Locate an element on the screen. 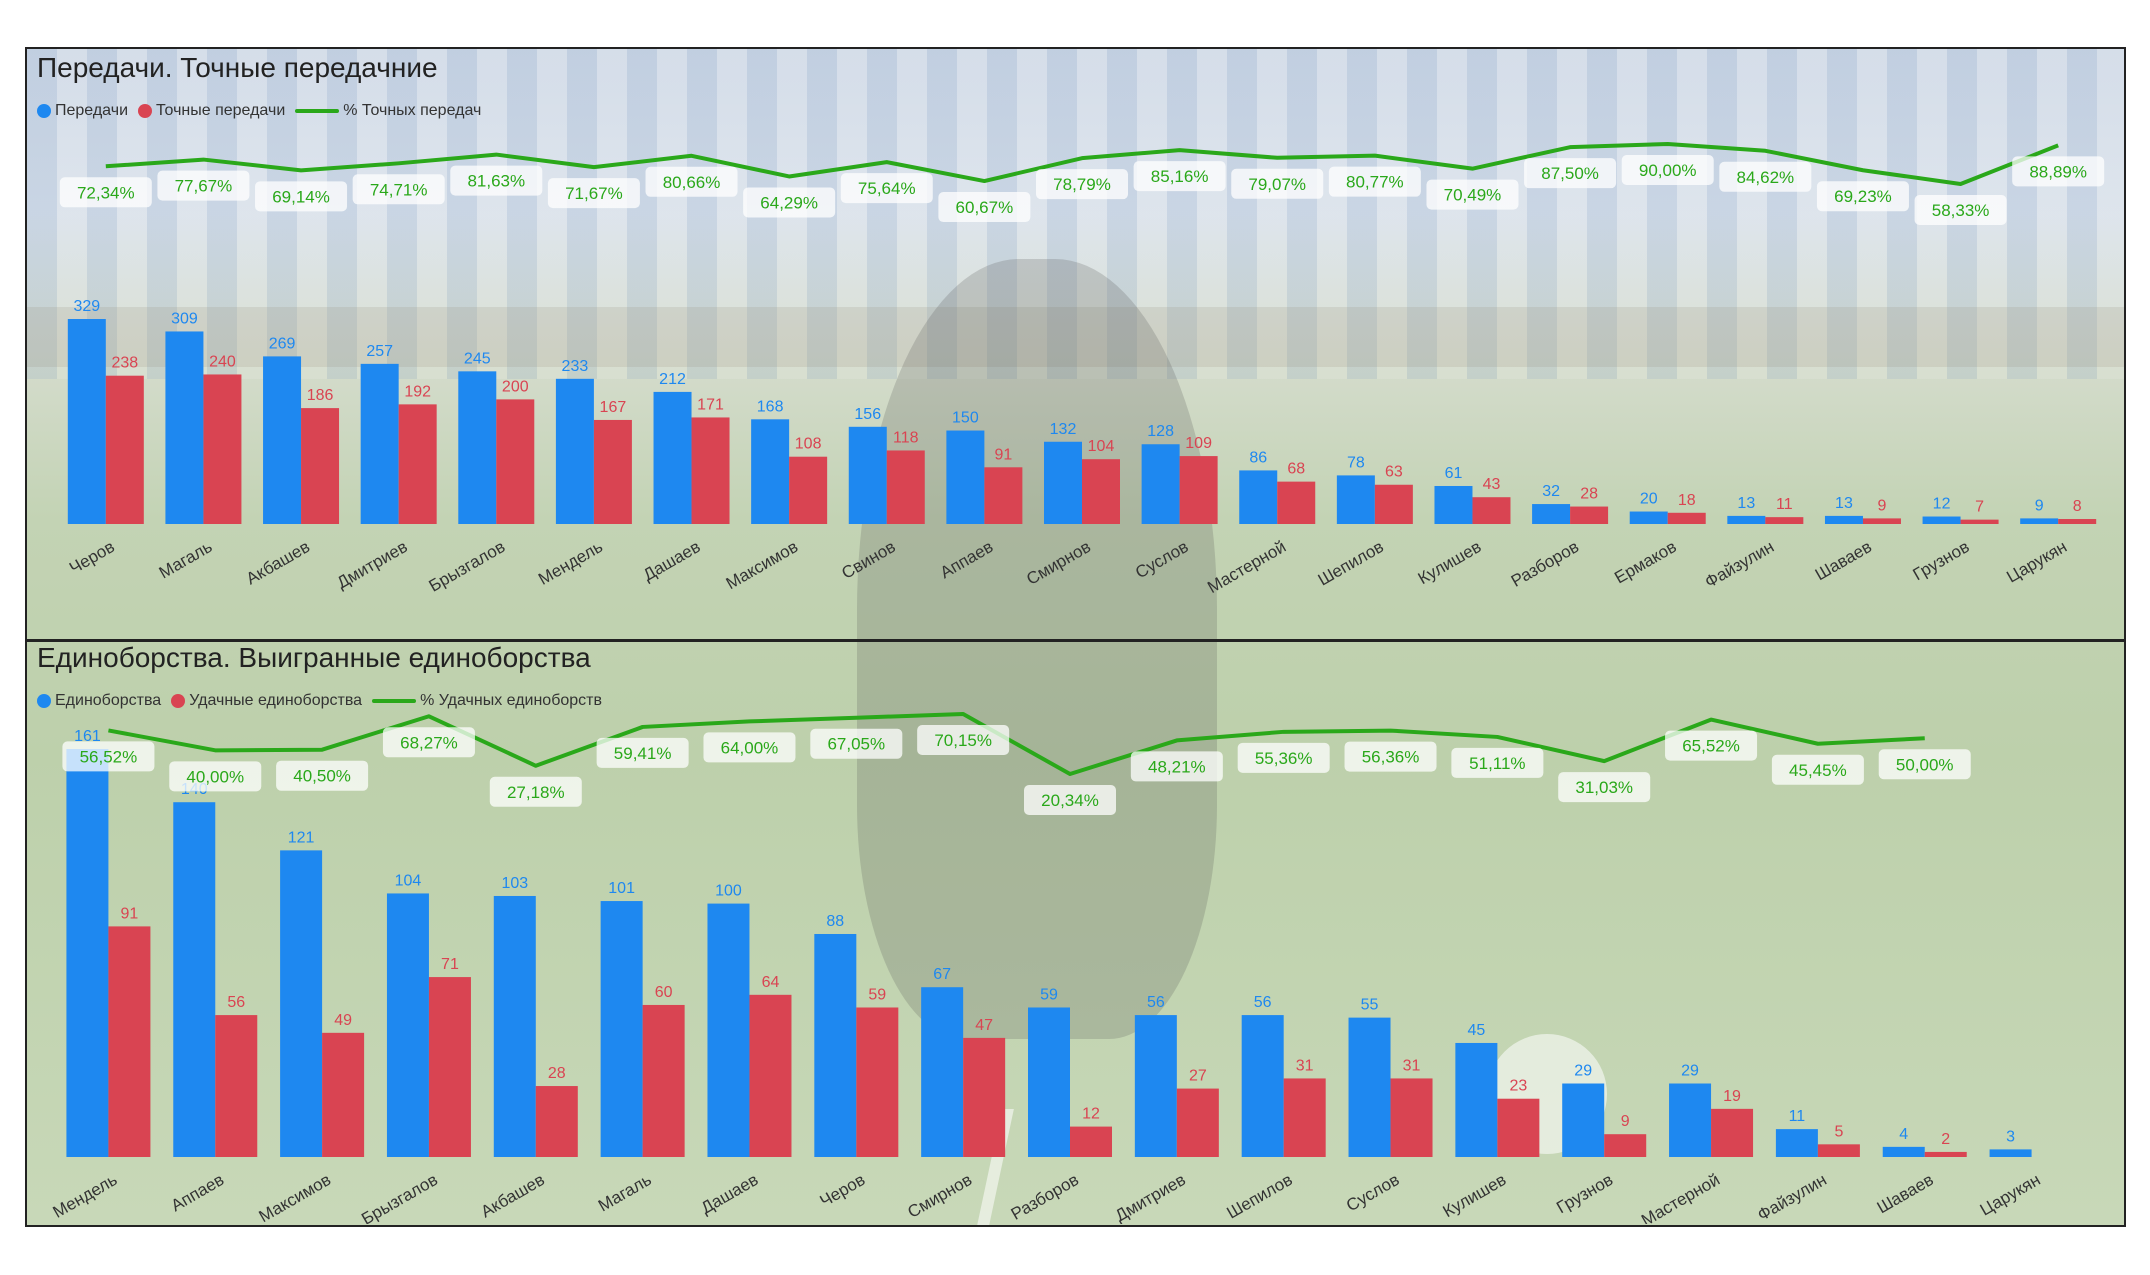 The width and height of the screenshot is (2150, 1275). bar-success-label: 64 is located at coordinates (771, 982).